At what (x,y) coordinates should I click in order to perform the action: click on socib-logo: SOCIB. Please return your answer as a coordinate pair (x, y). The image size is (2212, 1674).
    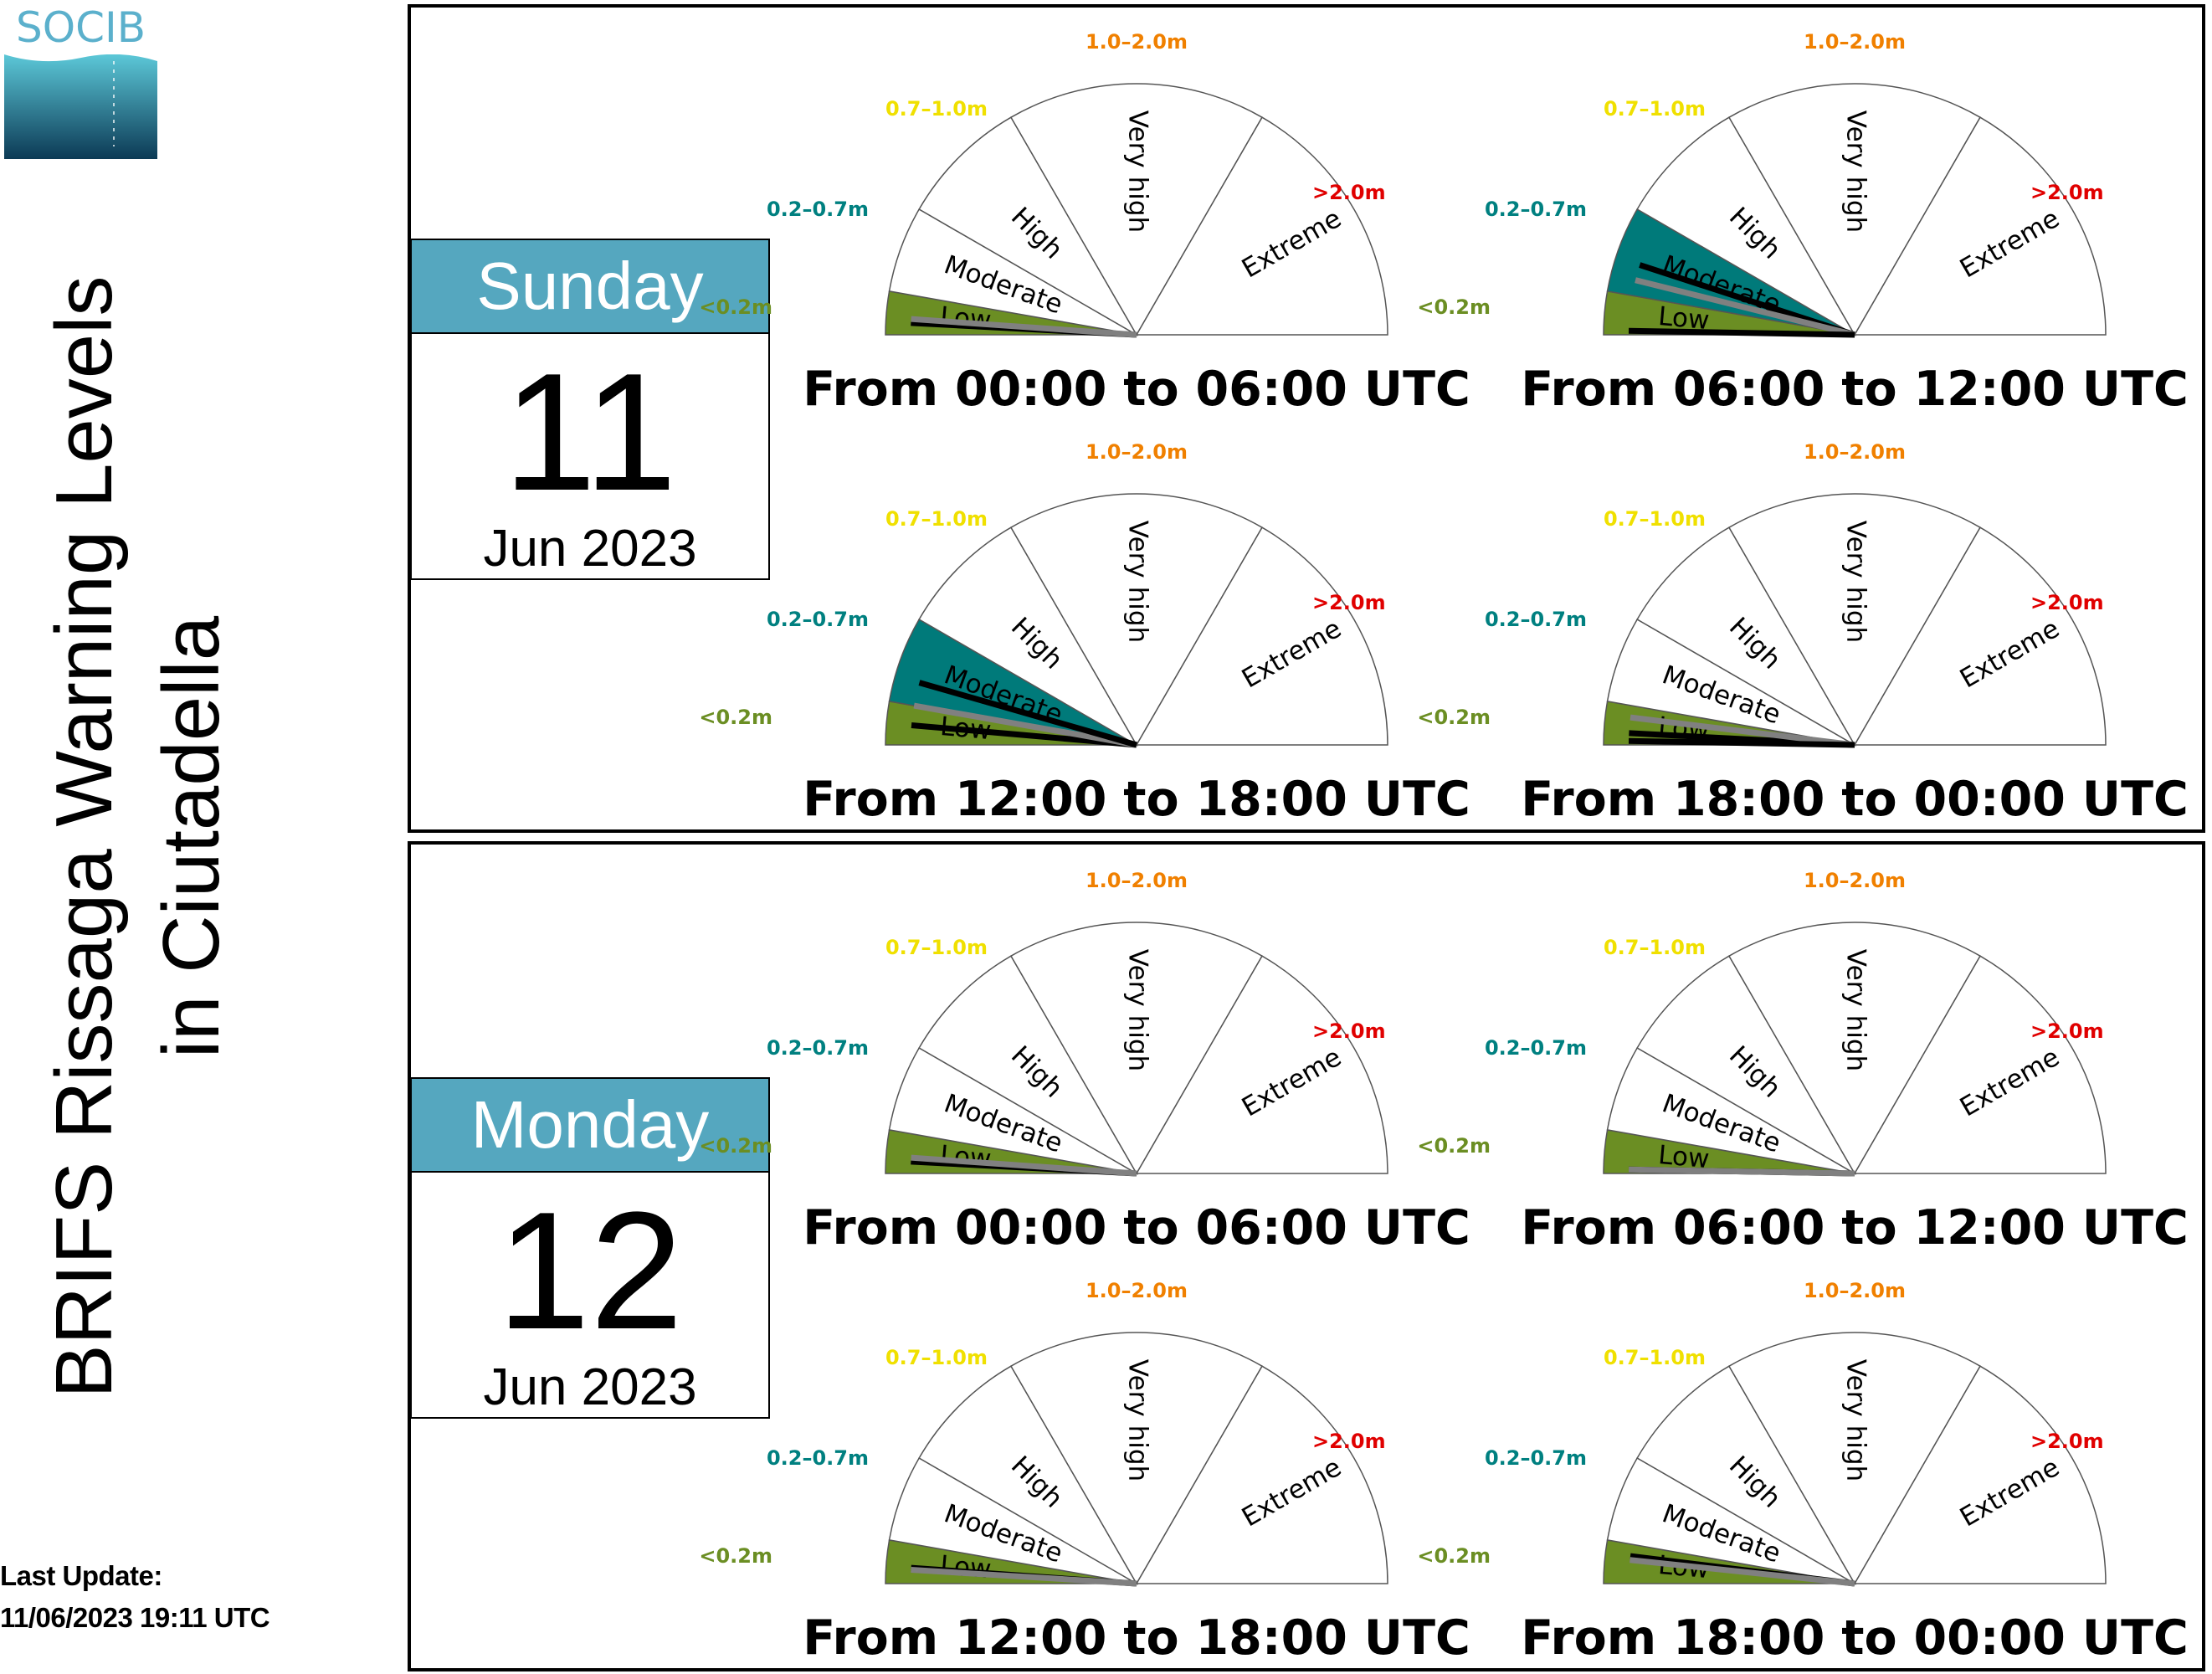
    Looking at the image, I should click on (80, 81).